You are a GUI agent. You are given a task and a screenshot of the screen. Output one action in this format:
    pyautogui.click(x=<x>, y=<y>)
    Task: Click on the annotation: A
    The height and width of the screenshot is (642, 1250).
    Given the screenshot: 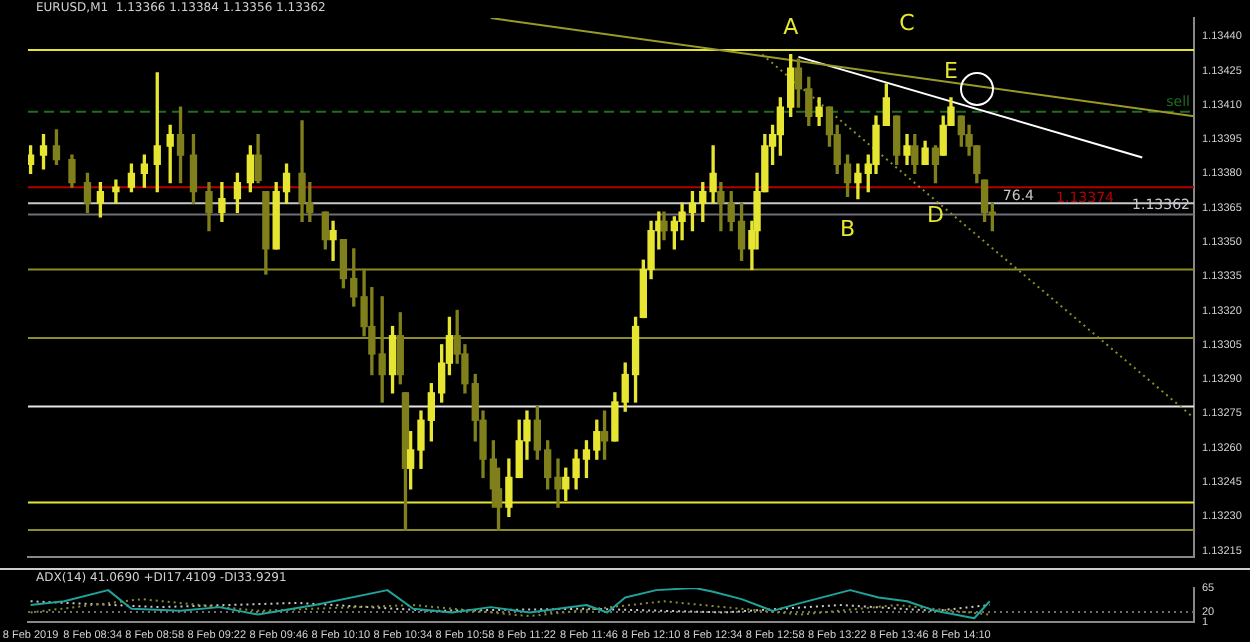 What is the action you would take?
    pyautogui.click(x=791, y=27)
    